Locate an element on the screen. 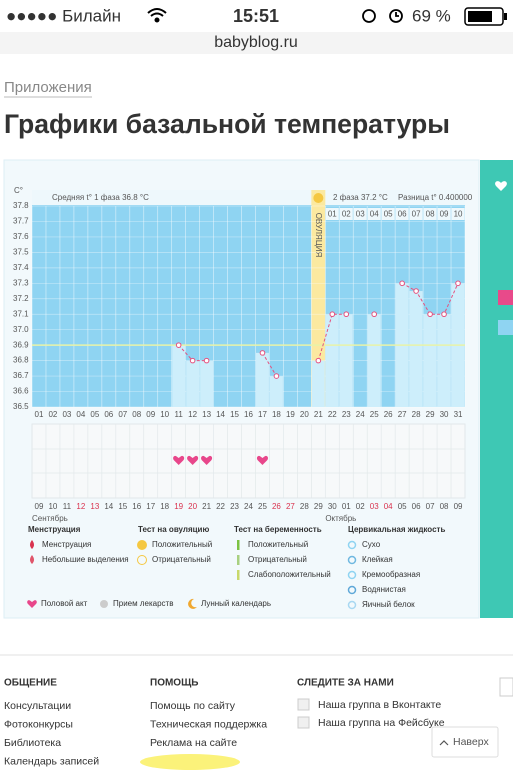 The image size is (513, 770). date-label: 09 is located at coordinates (39, 506).